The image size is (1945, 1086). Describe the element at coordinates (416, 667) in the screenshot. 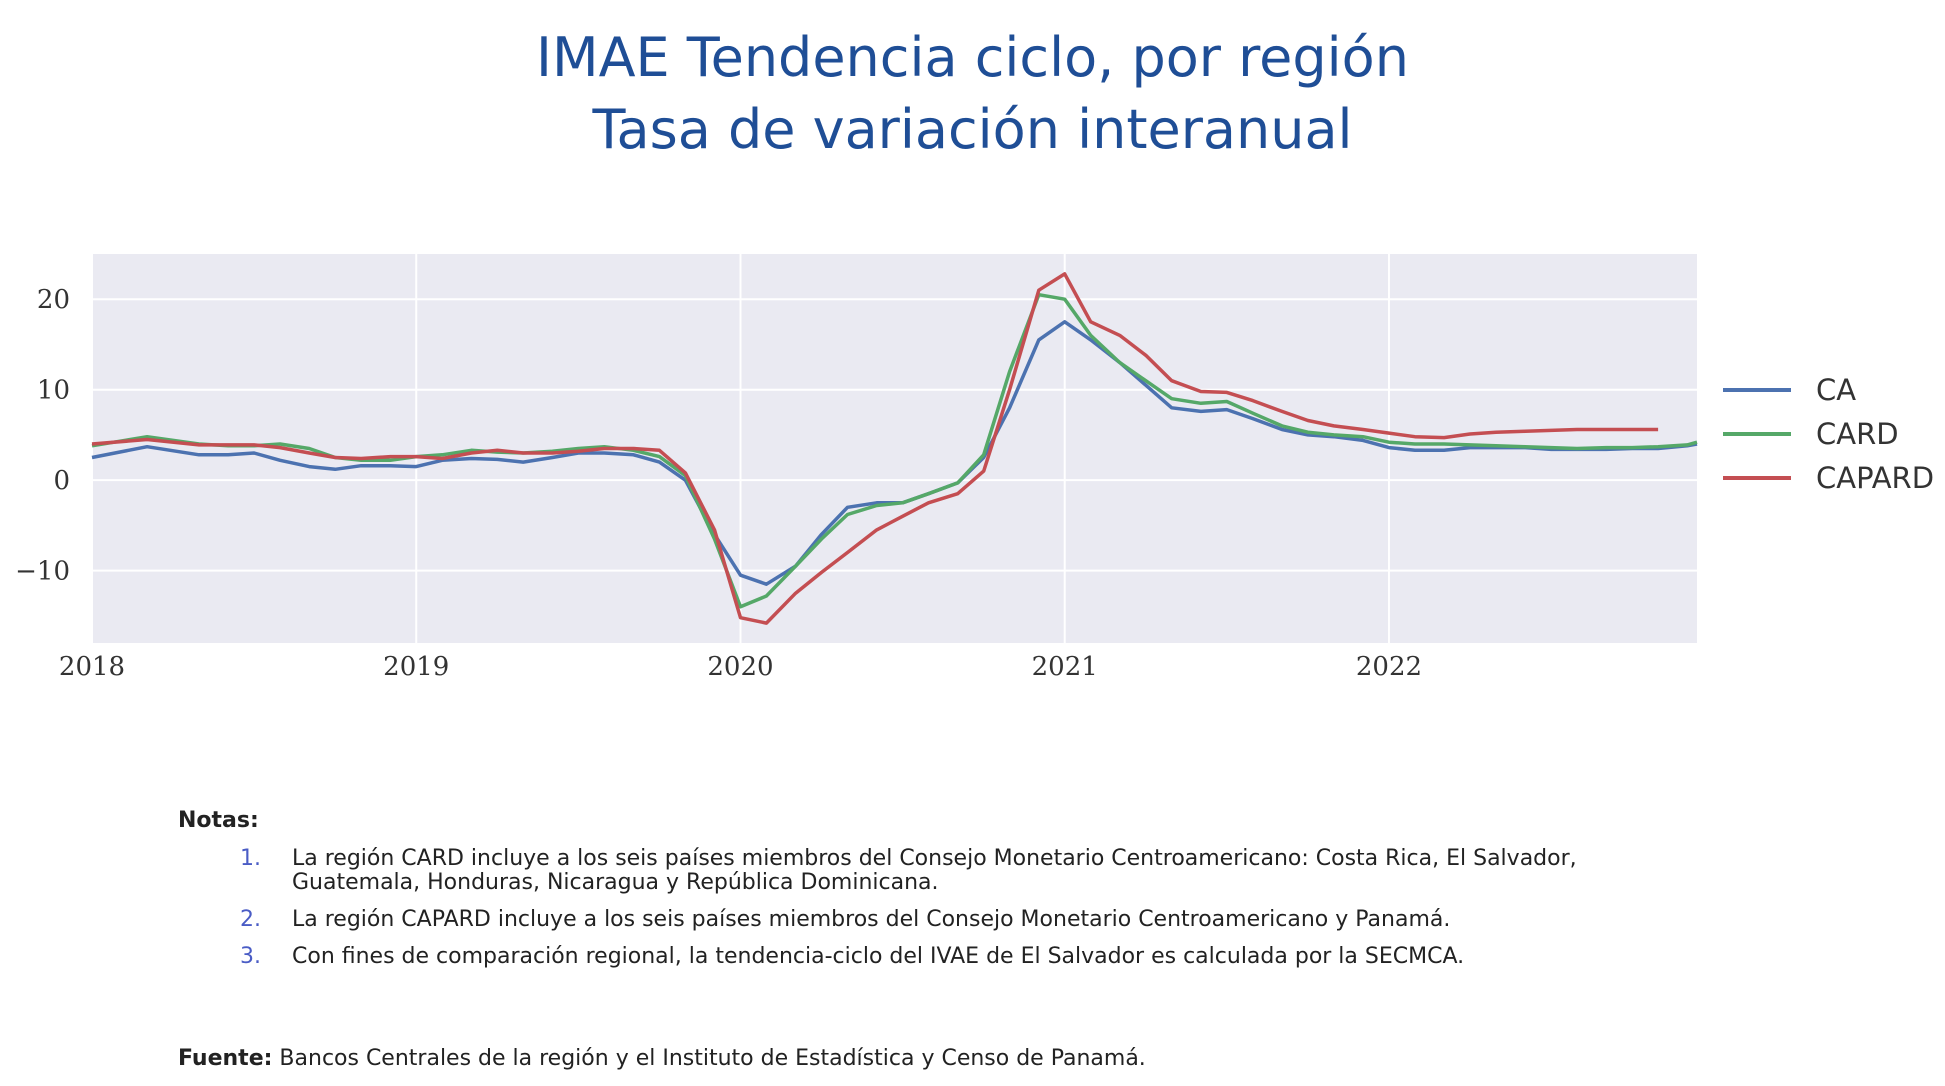

I see `x-tick-label: 2019` at that location.